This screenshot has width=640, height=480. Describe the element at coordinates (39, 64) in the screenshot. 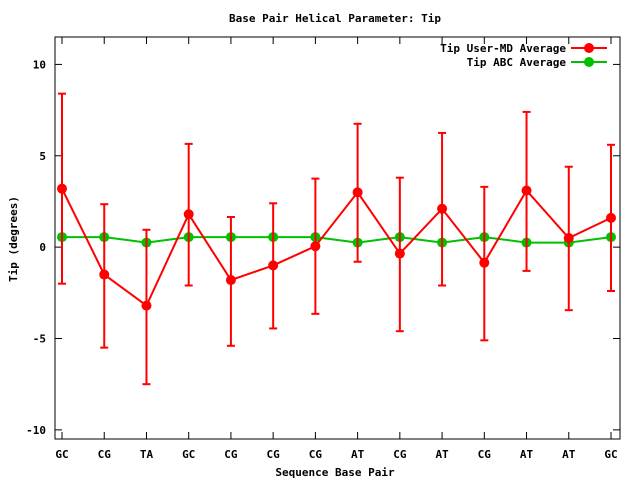

I see `y-tick-label: 10` at that location.